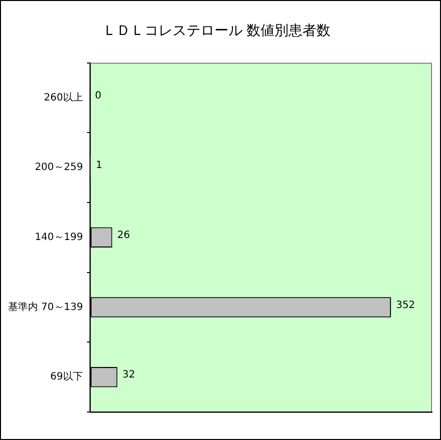 The width and height of the screenshot is (441, 440). Describe the element at coordinates (129, 375) in the screenshot. I see `data-label: 32` at that location.